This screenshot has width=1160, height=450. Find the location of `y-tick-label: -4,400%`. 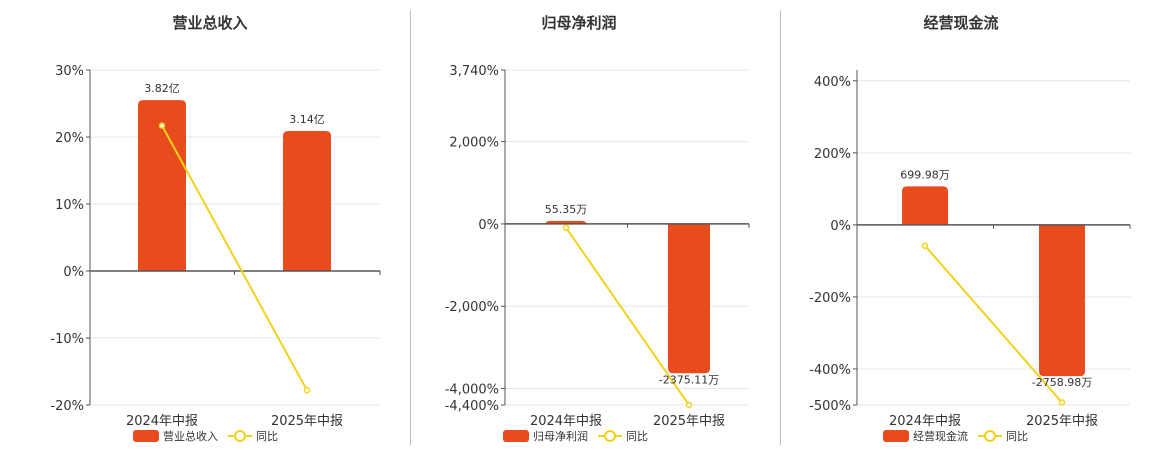

y-tick-label: -4,400% is located at coordinates (472, 406).